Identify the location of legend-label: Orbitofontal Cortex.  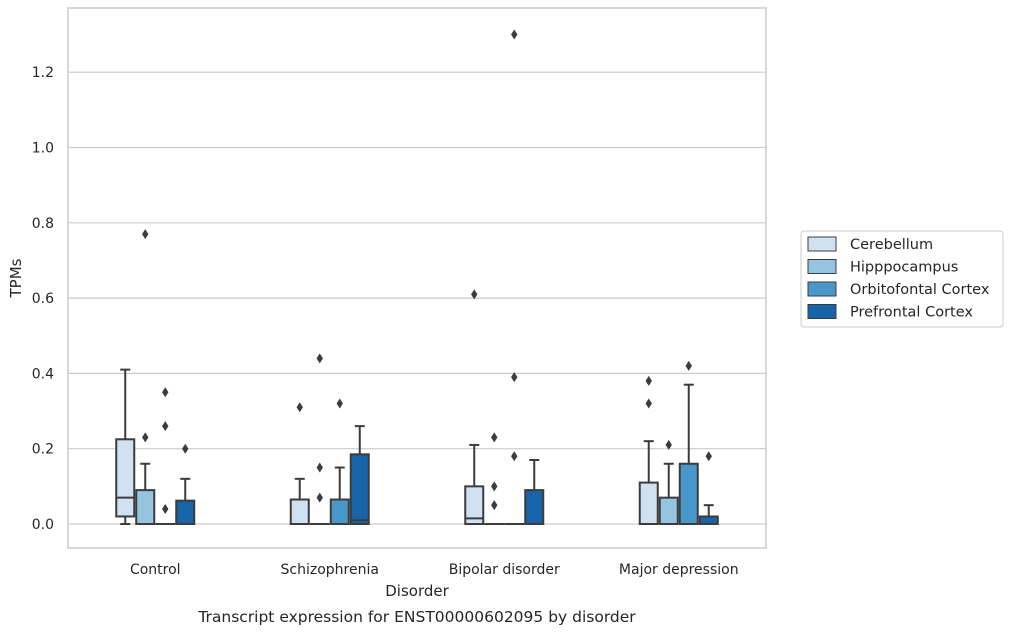
(920, 290).